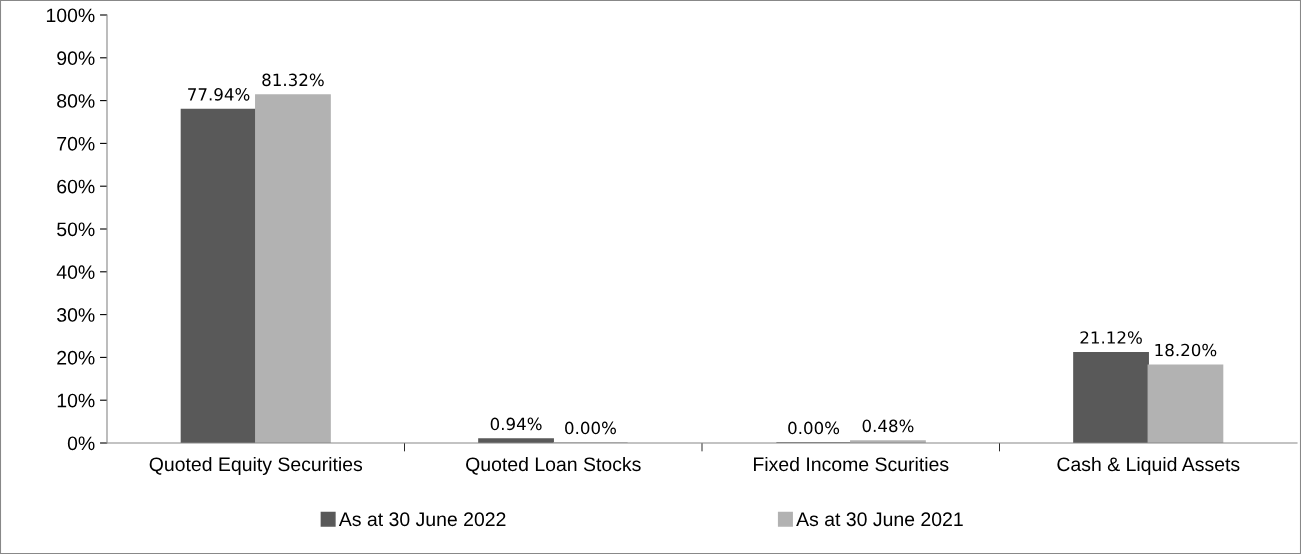  I want to click on data-label: 0.94%, so click(516, 424).